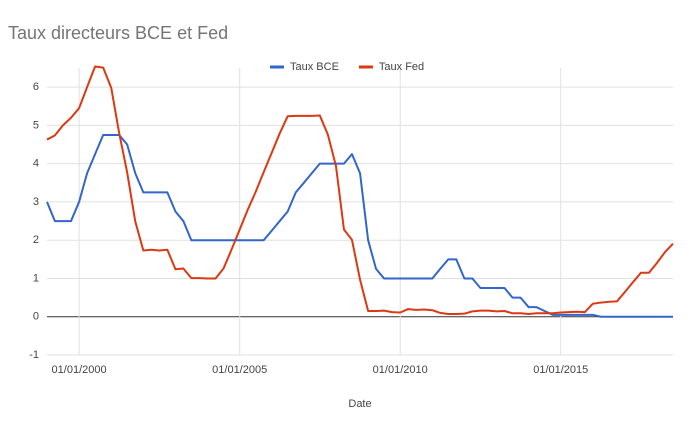  I want to click on y-tick-label: 4, so click(36, 164).